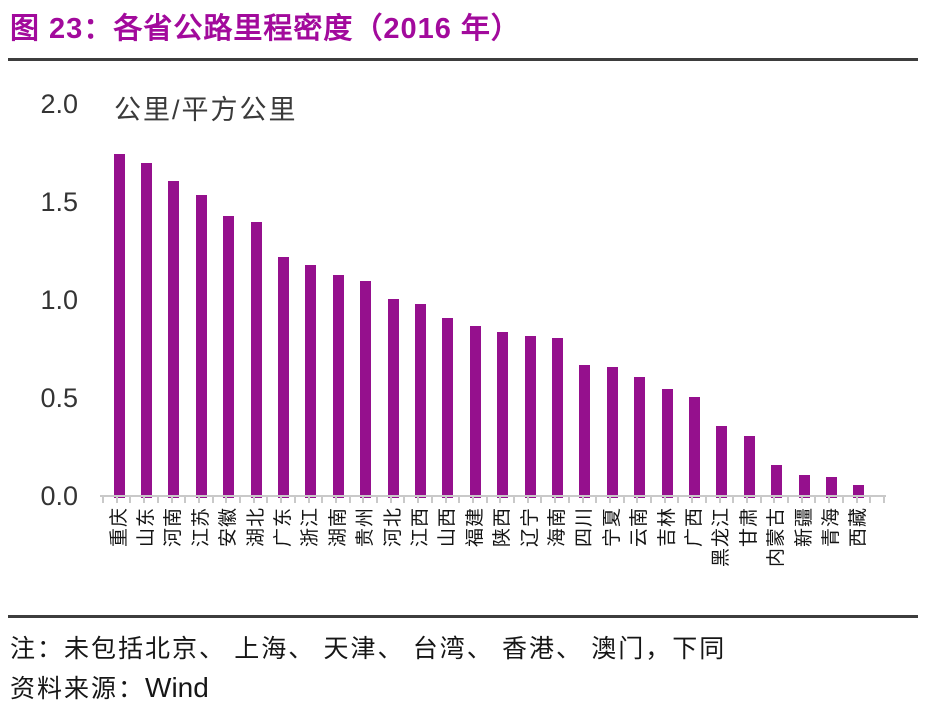 The height and width of the screenshot is (706, 928). Describe the element at coordinates (201, 526) in the screenshot. I see `x-axis-label-text: 江苏` at that location.